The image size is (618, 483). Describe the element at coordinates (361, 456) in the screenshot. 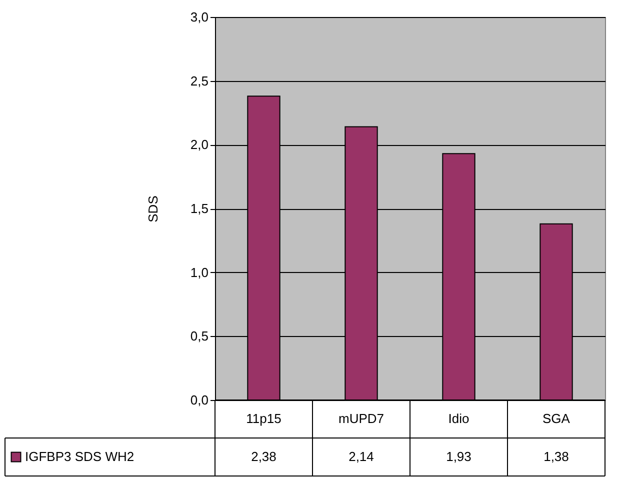

I see `data-label: 2,14` at that location.